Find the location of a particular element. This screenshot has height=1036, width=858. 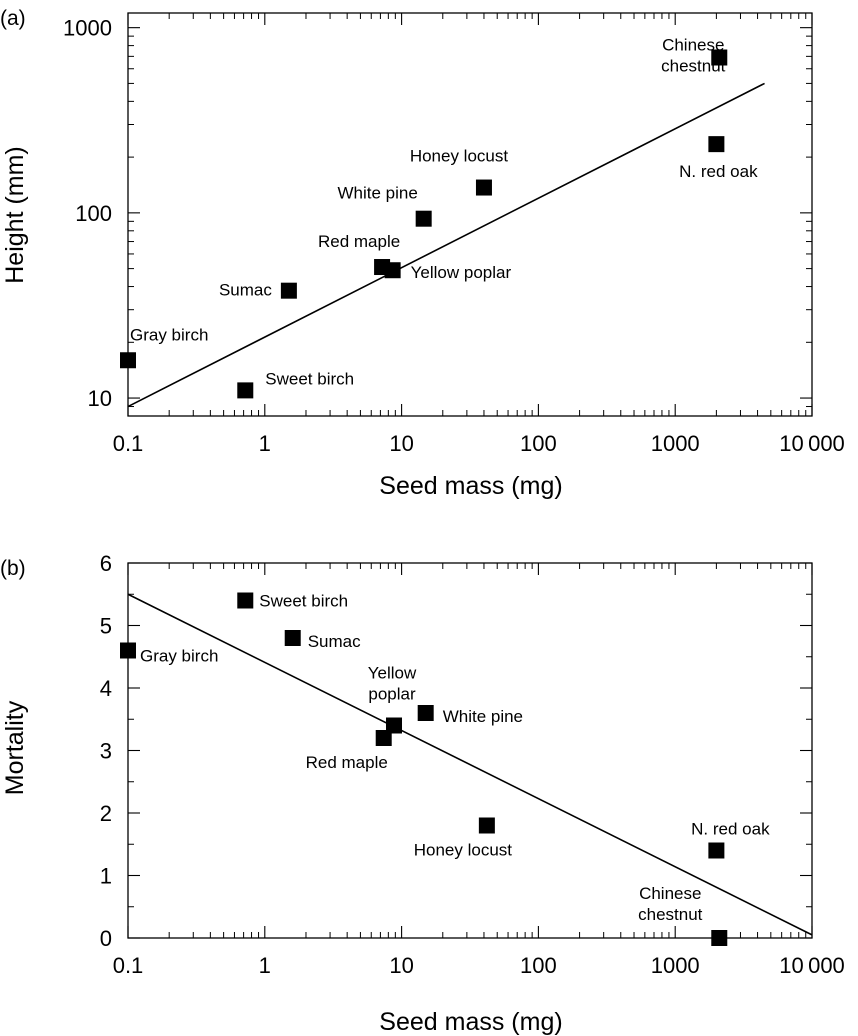

panel-a-point-yellow-poplar is located at coordinates (392, 270).